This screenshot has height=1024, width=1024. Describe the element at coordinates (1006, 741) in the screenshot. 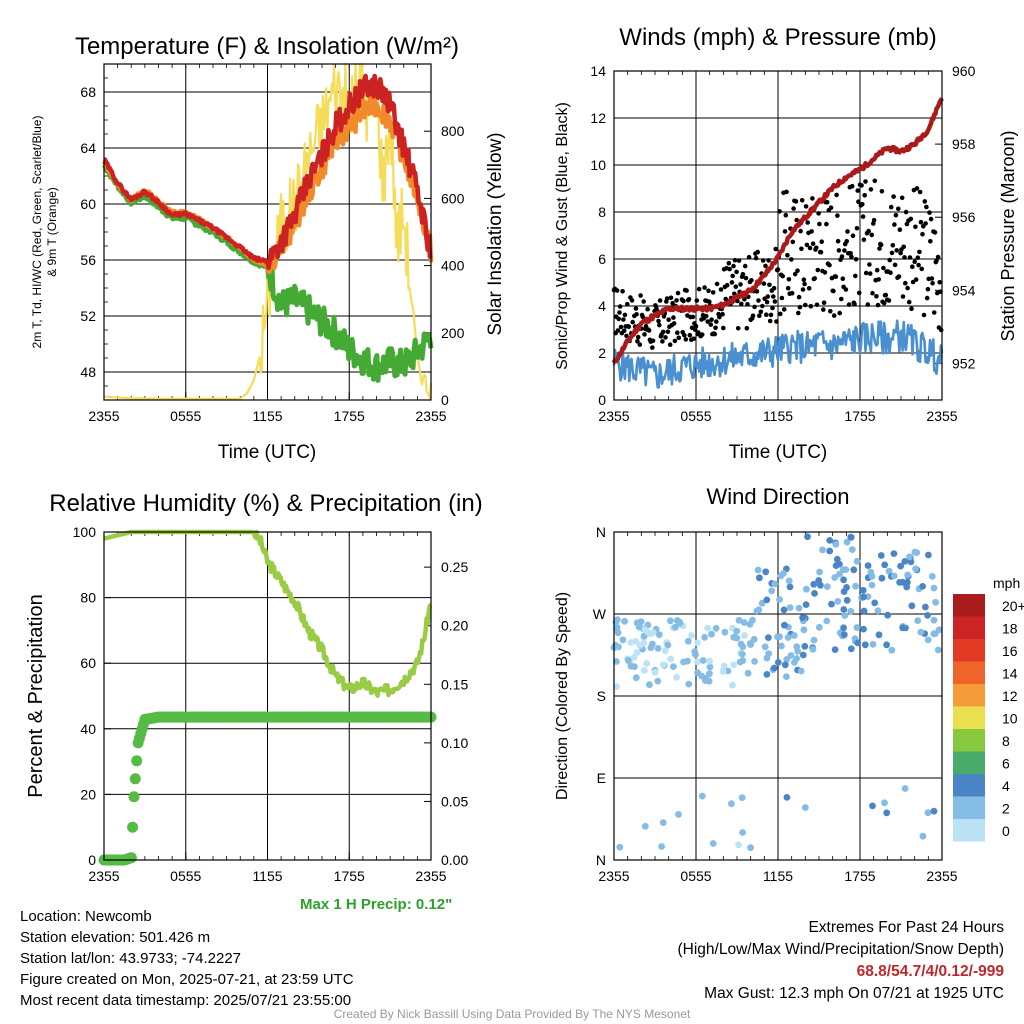

I see `legend-label: 8` at that location.